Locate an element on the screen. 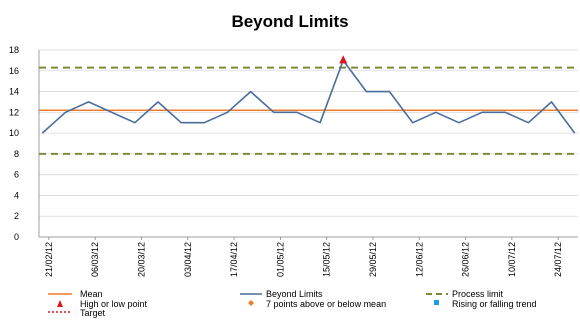  y-tick-label: 12 is located at coordinates (14, 112).